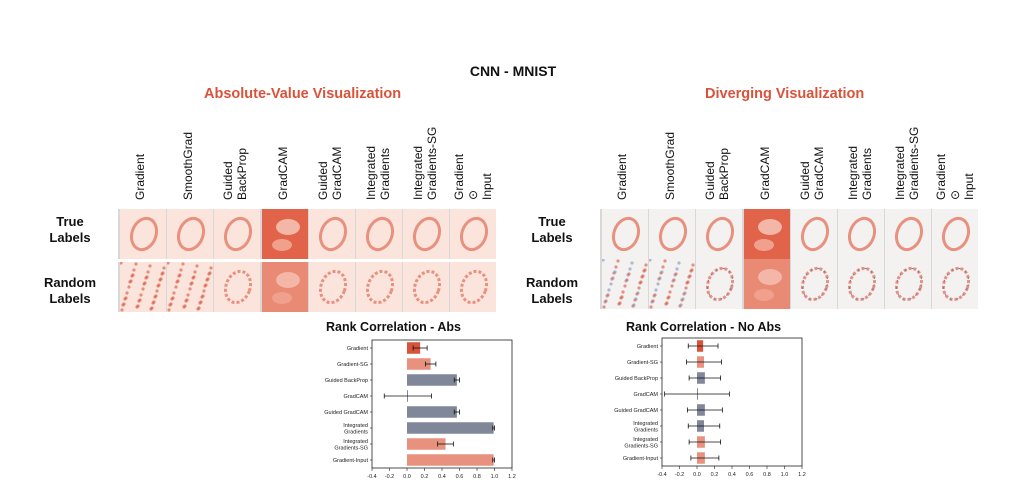 The image size is (1026, 491). What do you see at coordinates (495, 477) in the screenshot?
I see `abs-x-tick-label: 1.0` at bounding box center [495, 477].